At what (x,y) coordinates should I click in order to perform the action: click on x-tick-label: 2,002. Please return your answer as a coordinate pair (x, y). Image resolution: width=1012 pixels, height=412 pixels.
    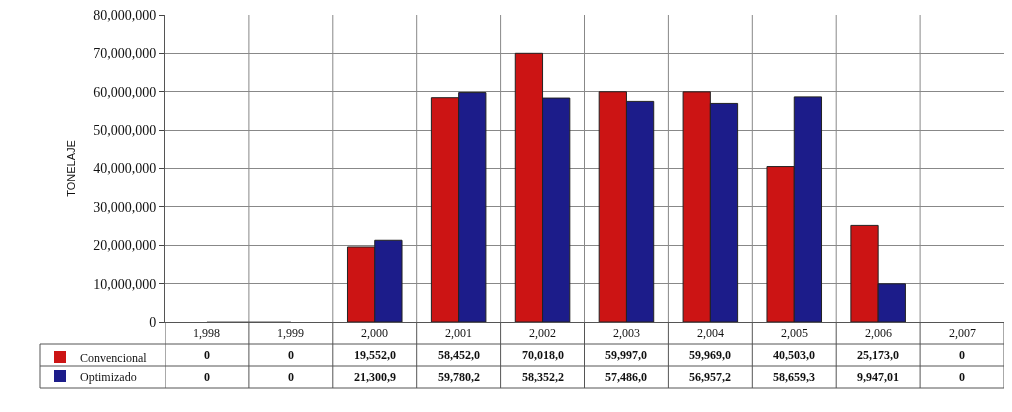
    Looking at the image, I should click on (542, 333).